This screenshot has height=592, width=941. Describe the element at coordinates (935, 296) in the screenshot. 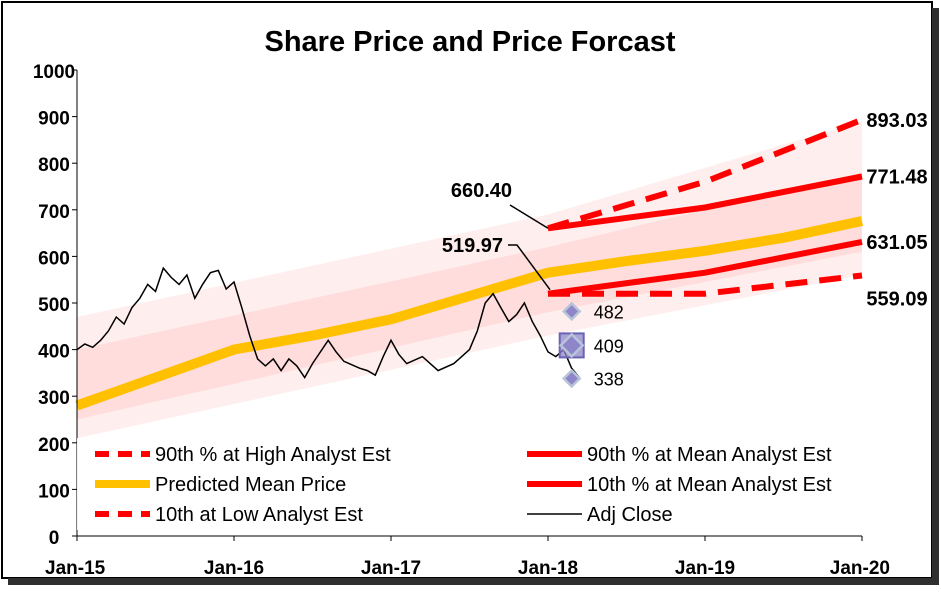

I see `chart-shadow-right` at that location.